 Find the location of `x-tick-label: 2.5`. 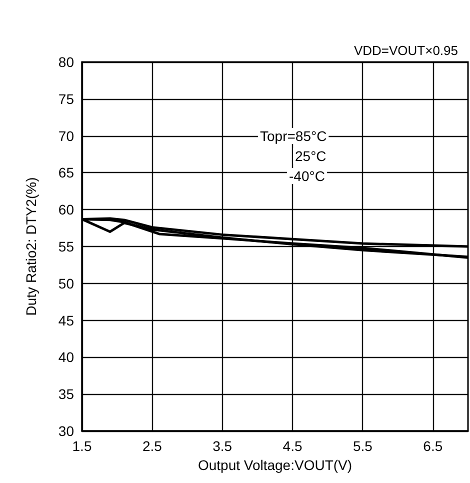

x-tick-label: 2.5 is located at coordinates (152, 446).